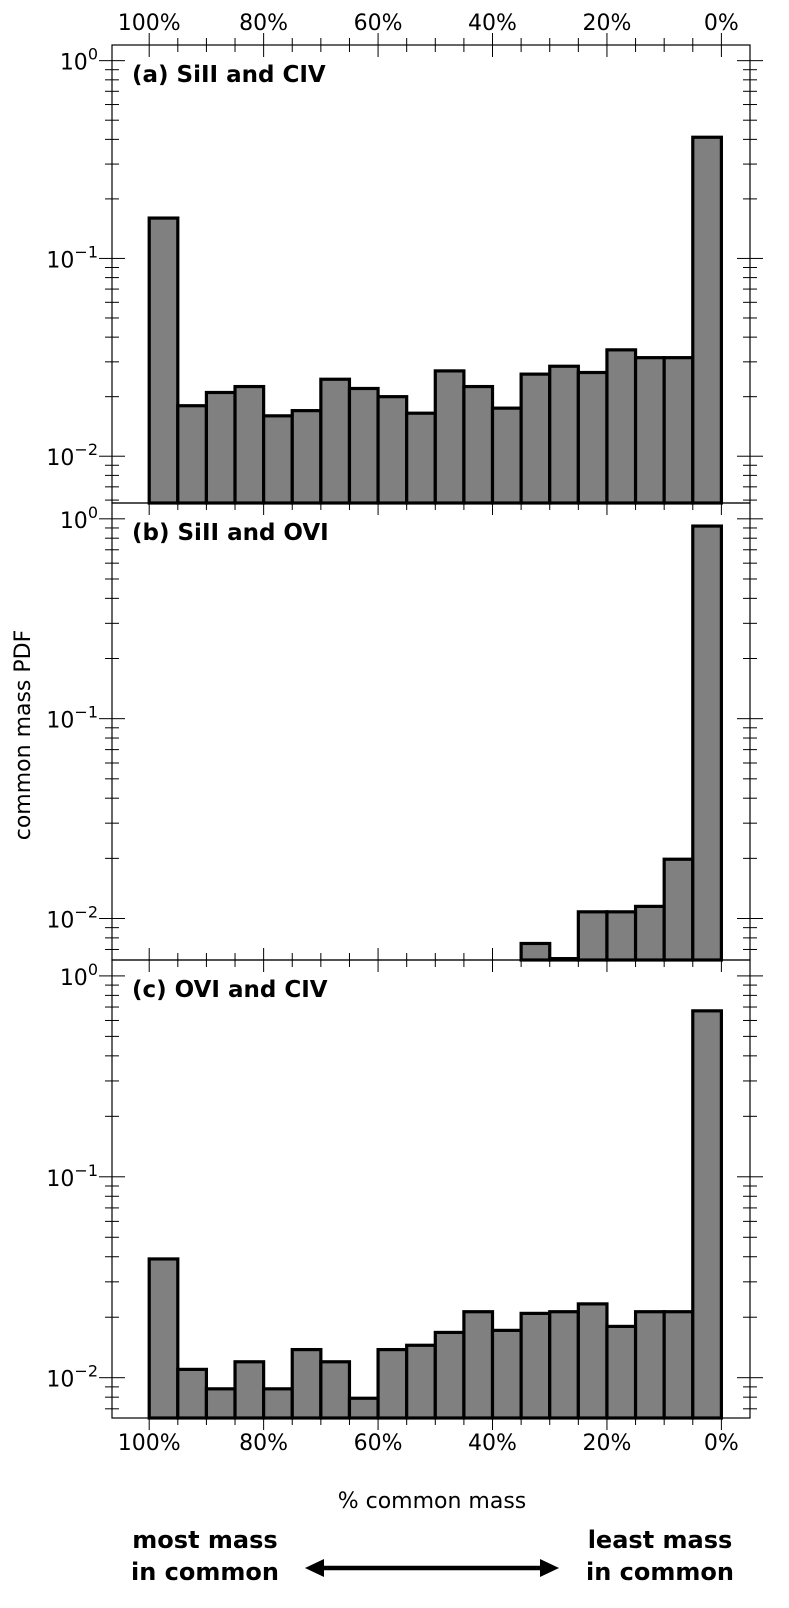 The height and width of the screenshot is (1608, 789). Describe the element at coordinates (721, 23) in the screenshot. I see `x-tick-label-top: 0%` at that location.